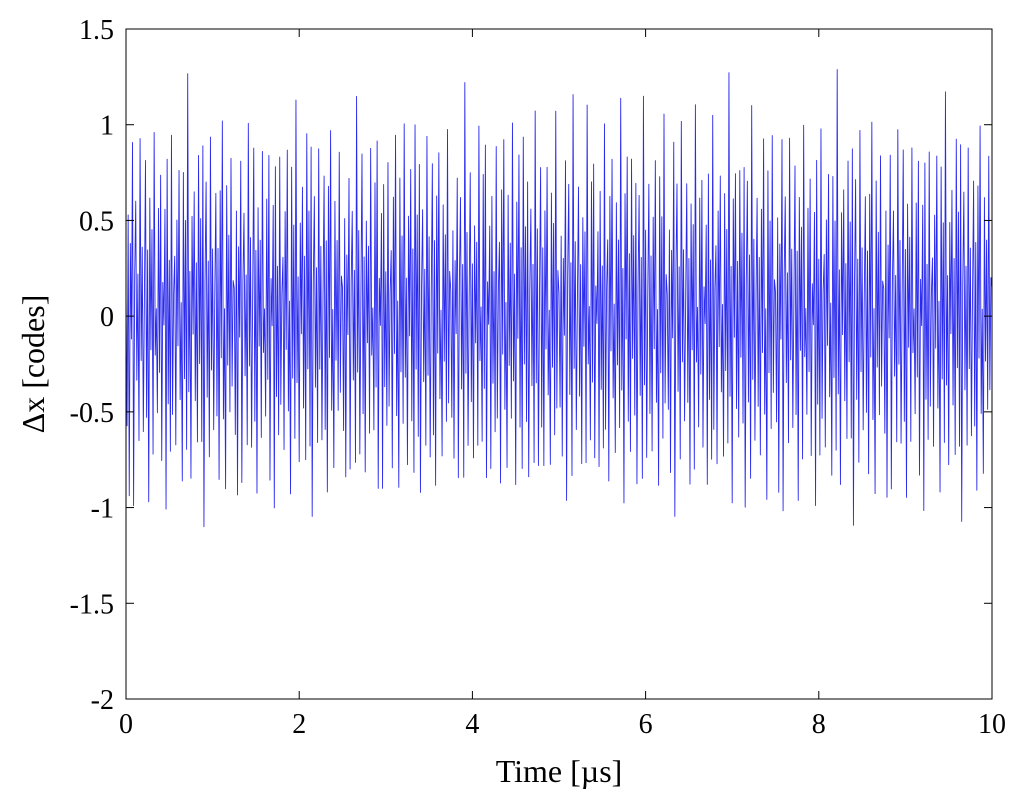 This screenshot has height=809, width=1024. Describe the element at coordinates (819, 724) in the screenshot. I see `x-tick-label: 8` at that location.